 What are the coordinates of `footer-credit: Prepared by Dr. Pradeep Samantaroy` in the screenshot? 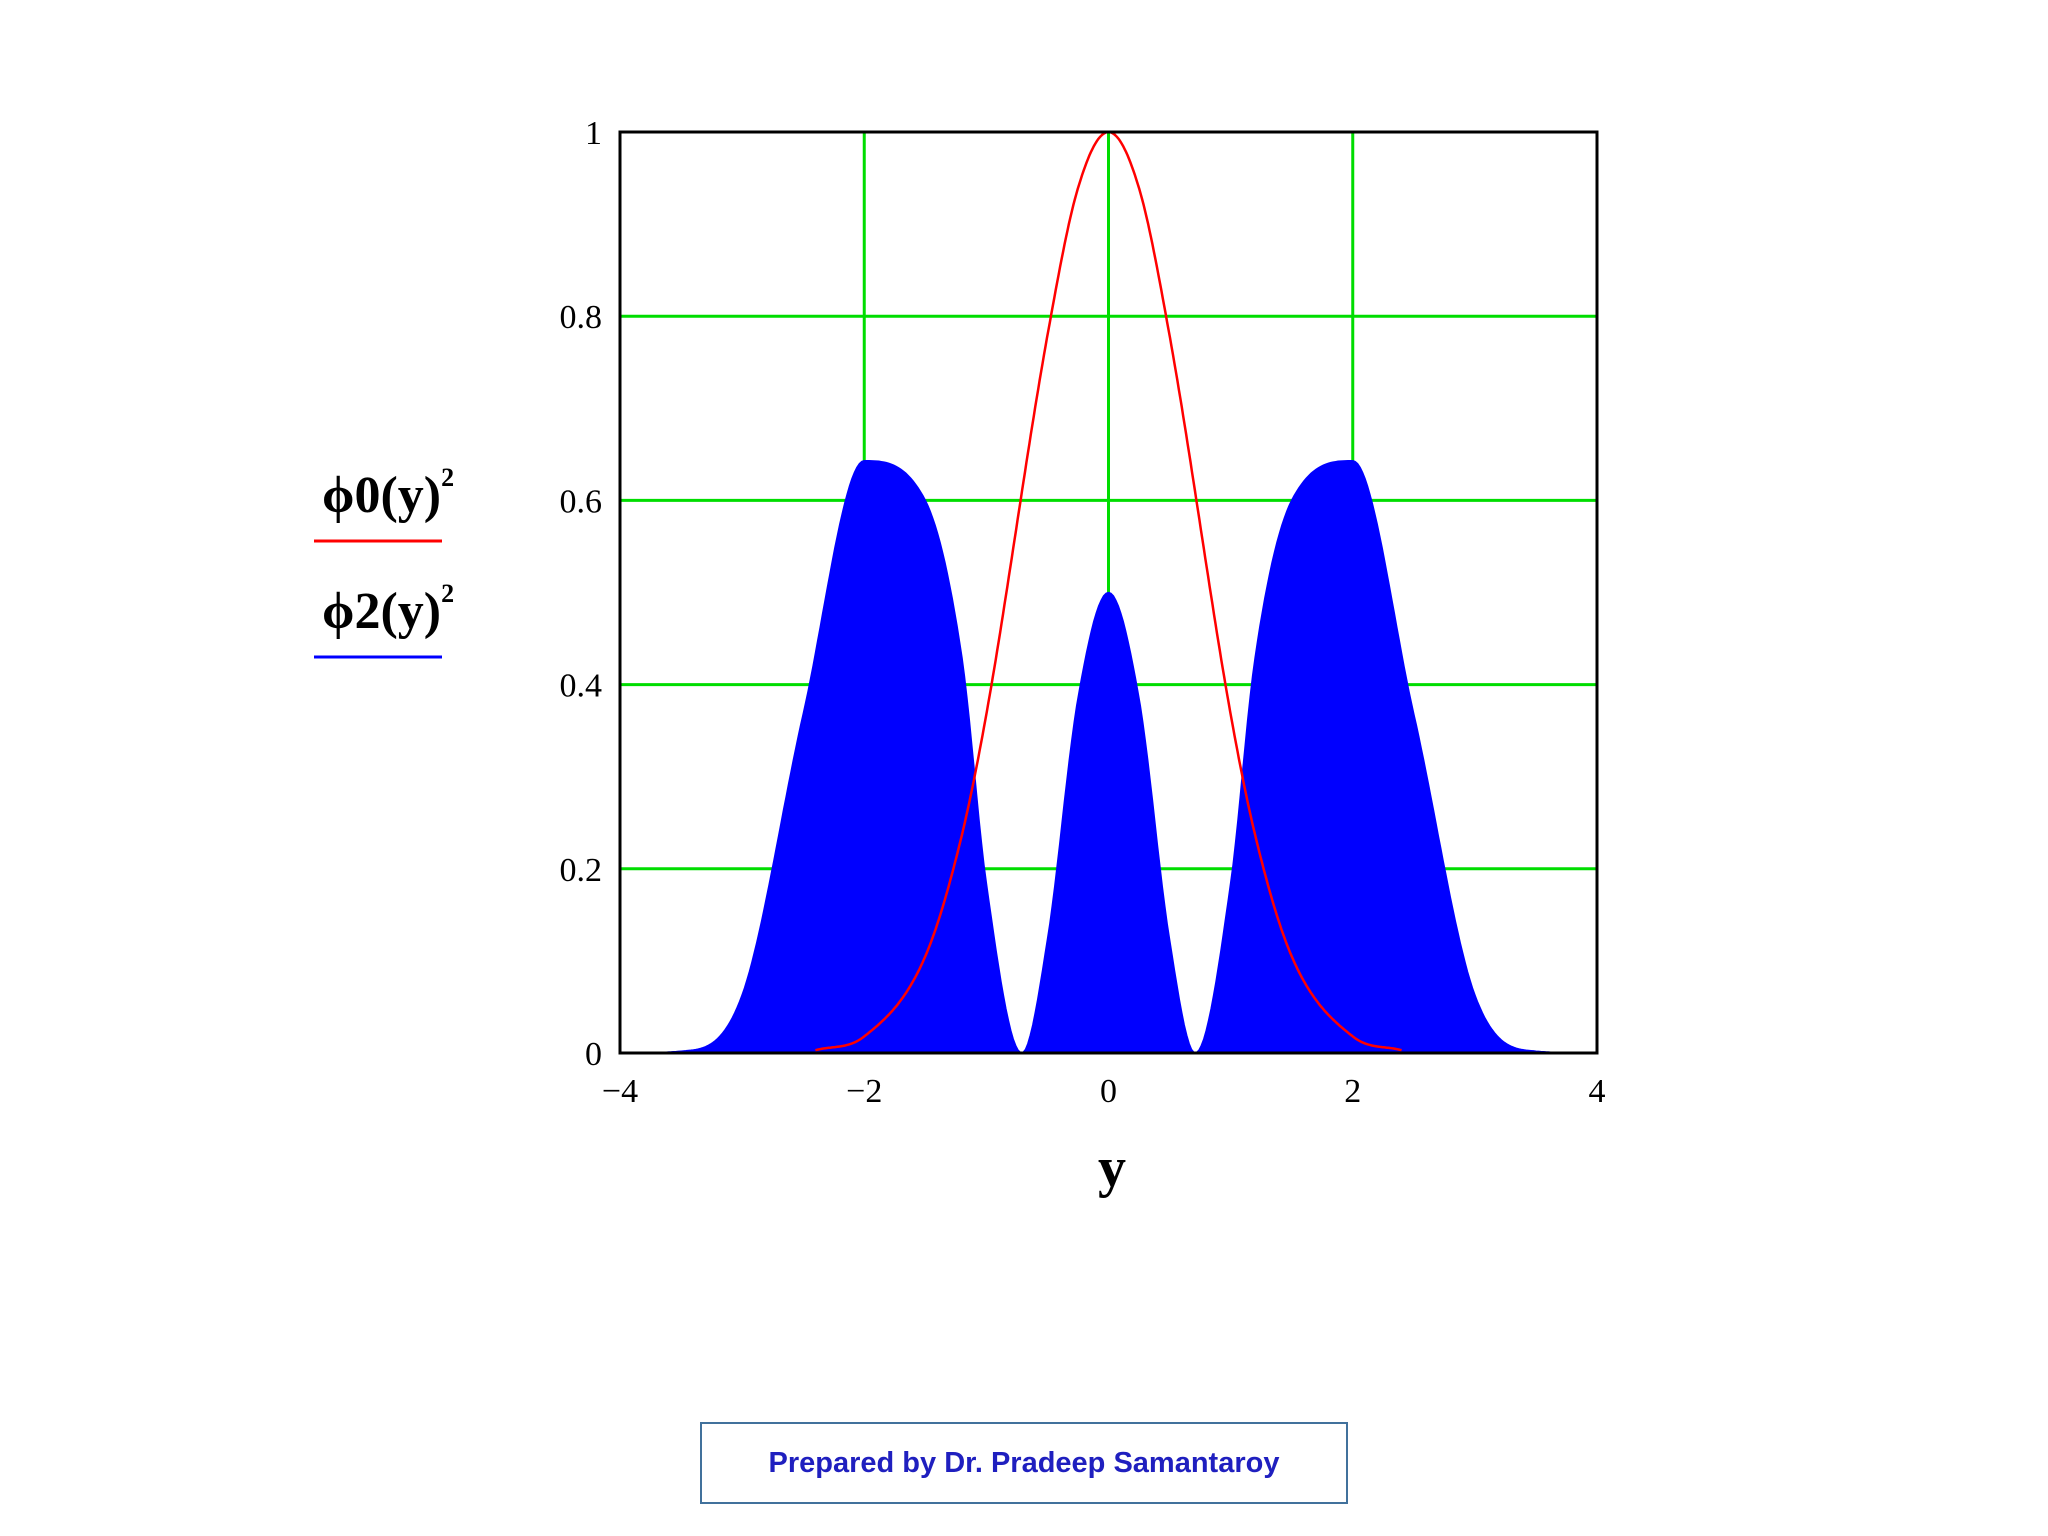 It's located at (1024, 1462).